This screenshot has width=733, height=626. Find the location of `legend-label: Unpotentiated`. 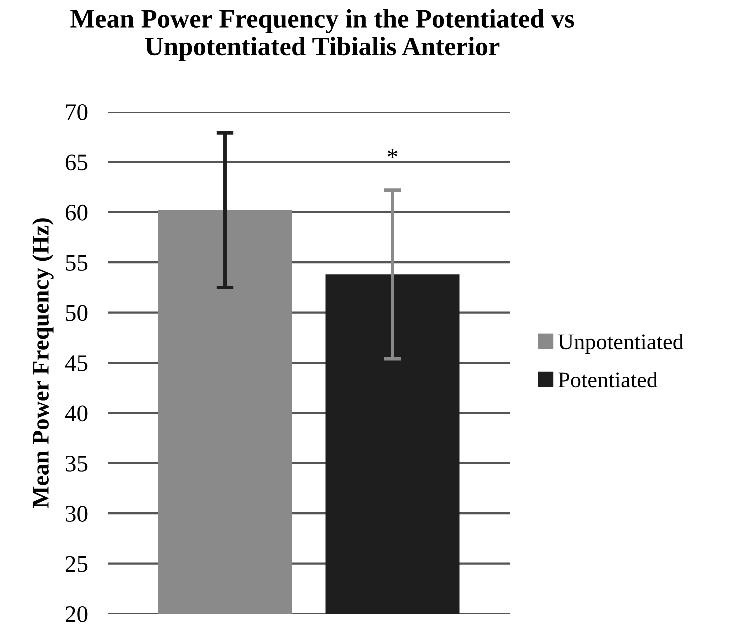

legend-label: Unpotentiated is located at coordinates (621, 344).